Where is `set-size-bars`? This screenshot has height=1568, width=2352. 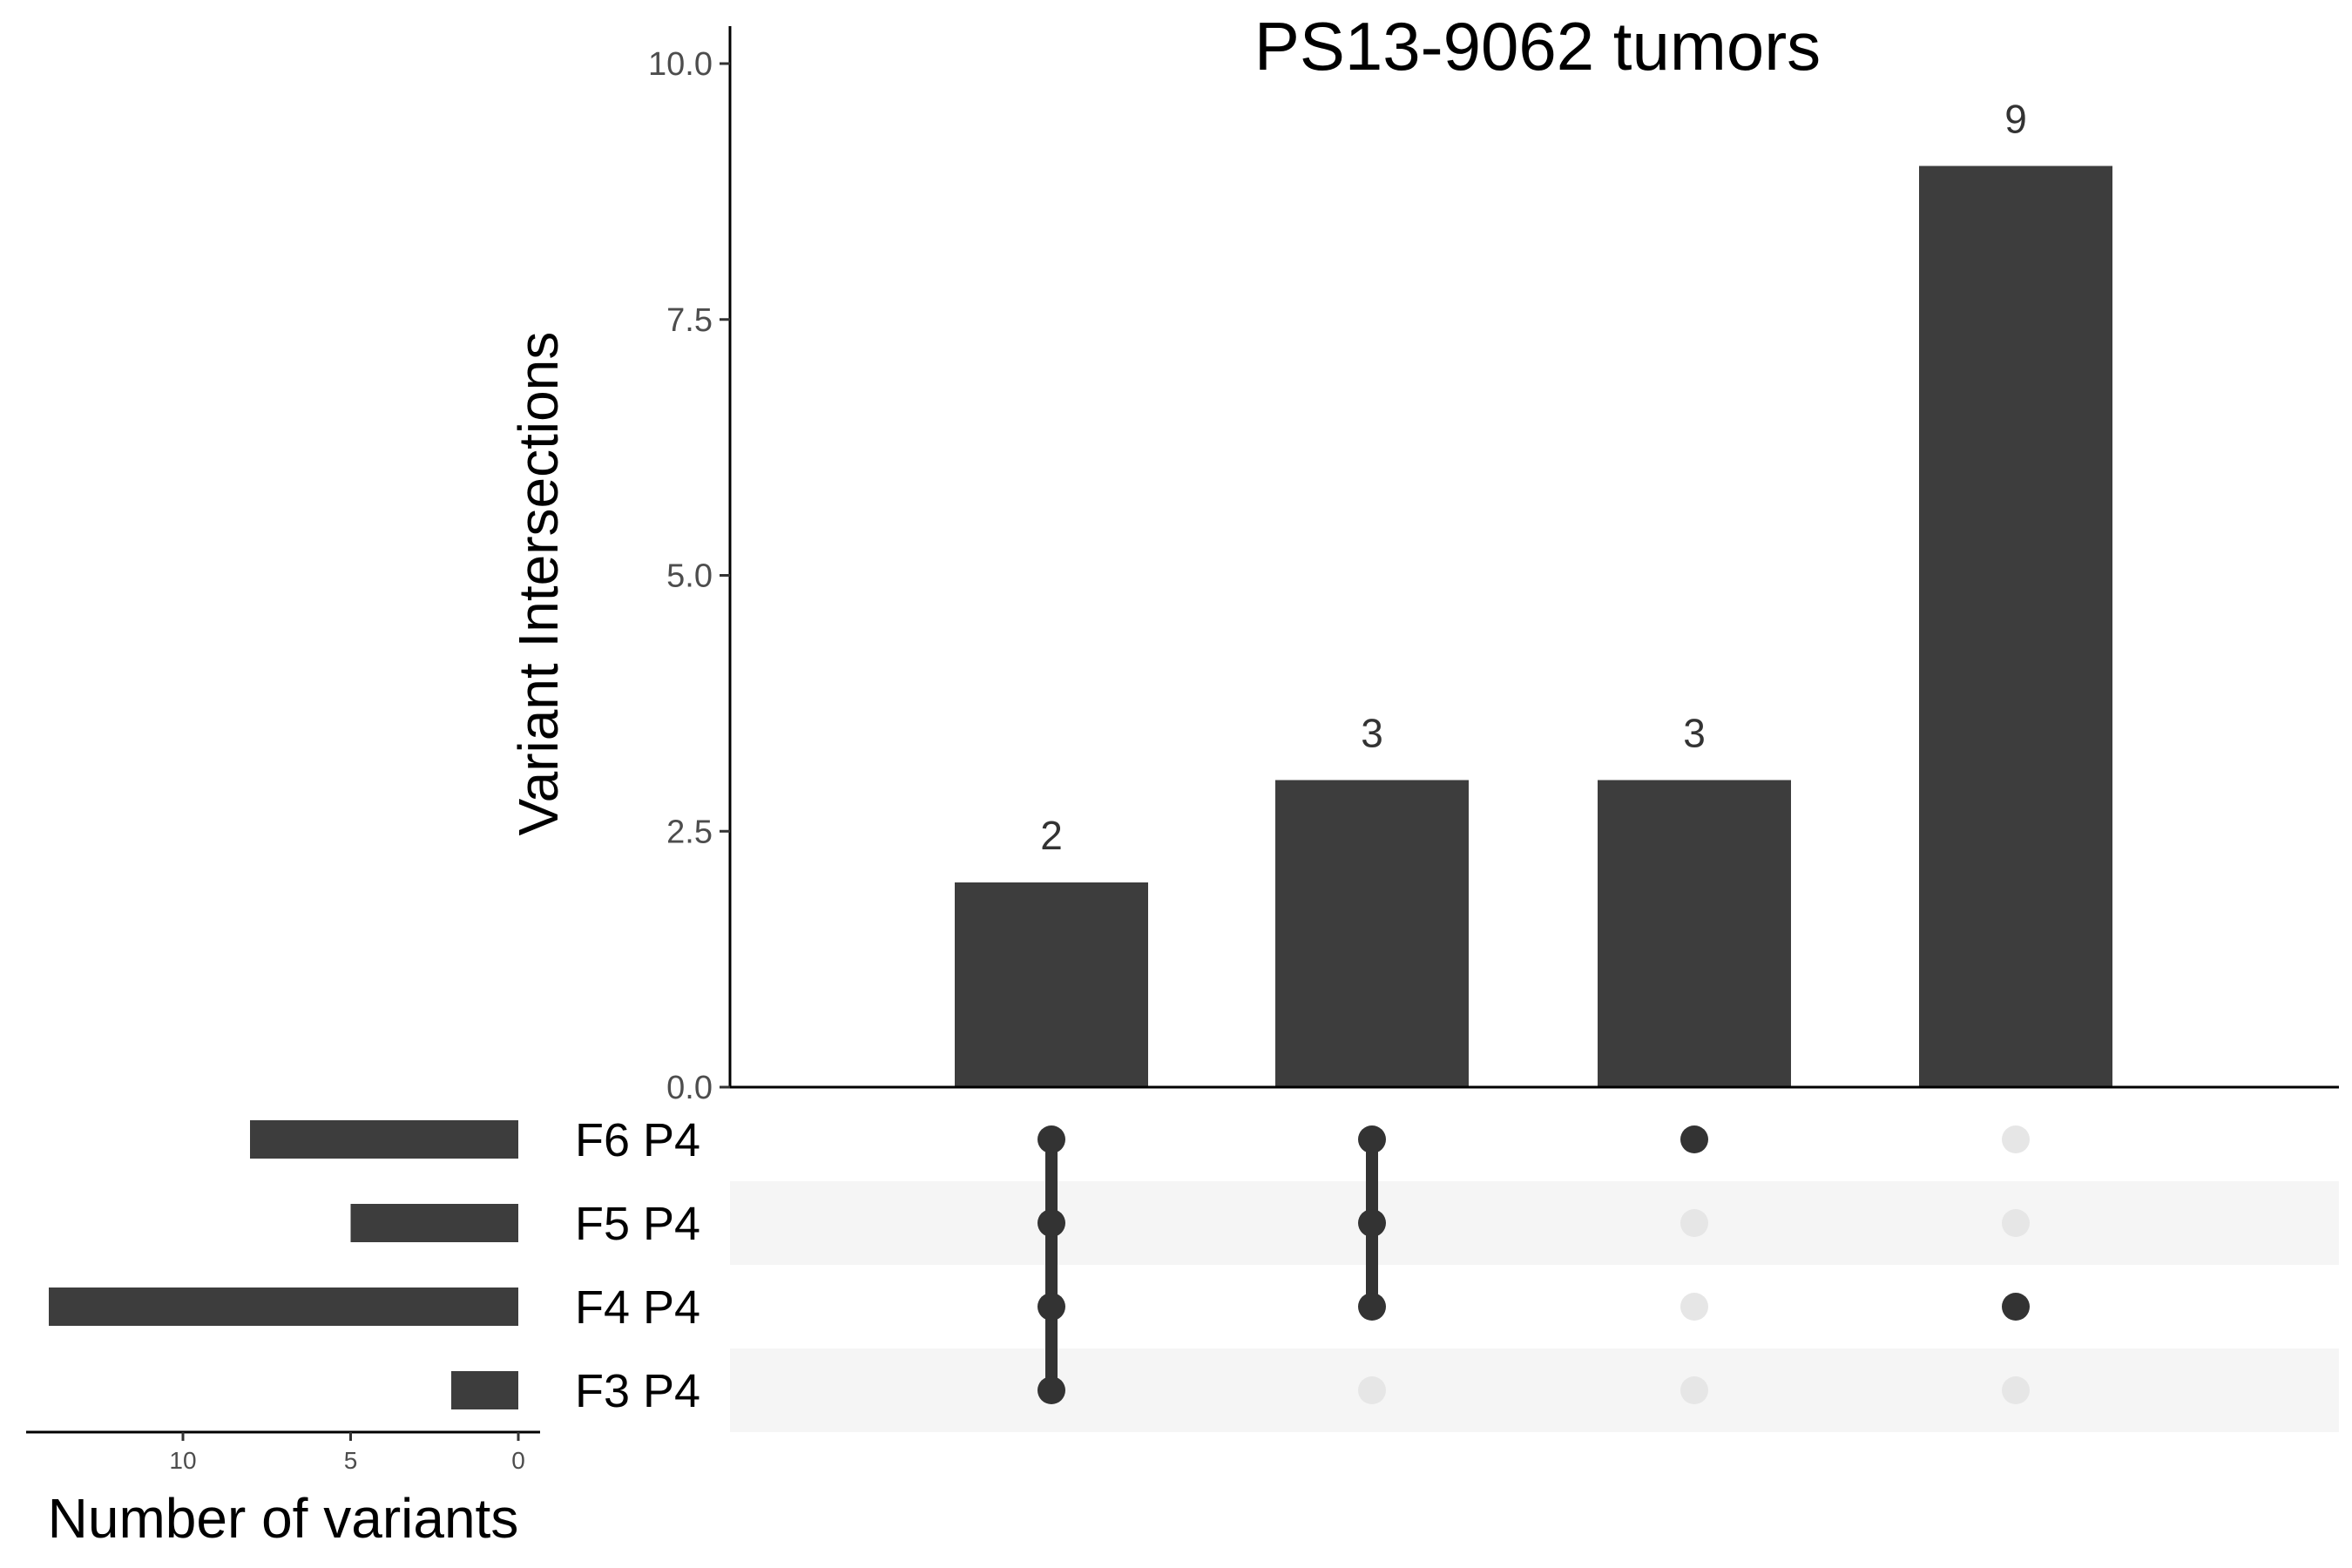
set-size-bars is located at coordinates (283, 1264).